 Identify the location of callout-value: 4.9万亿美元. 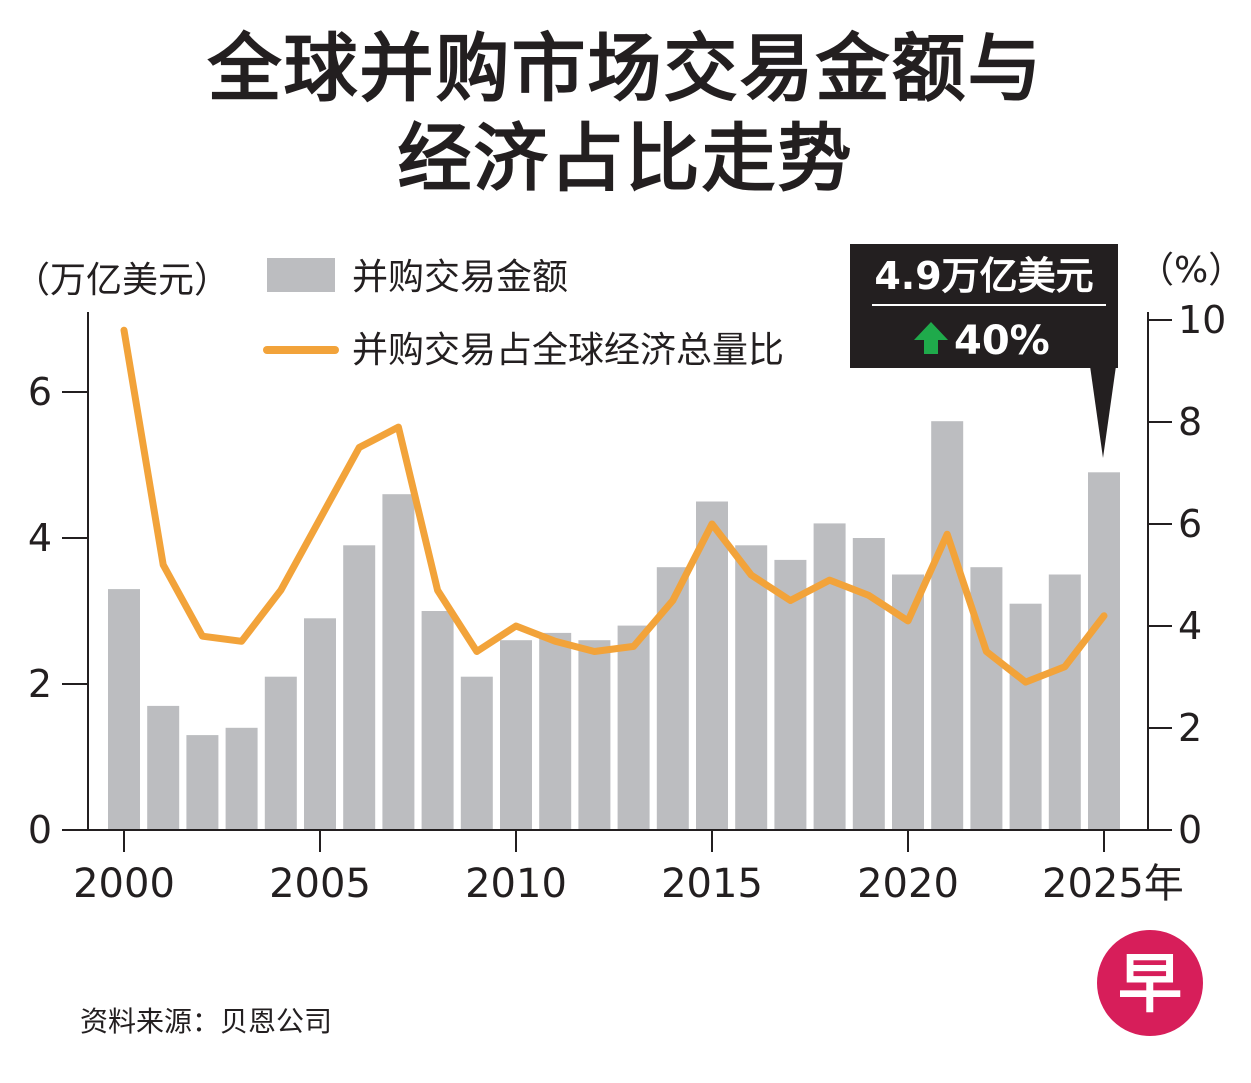
(983, 276).